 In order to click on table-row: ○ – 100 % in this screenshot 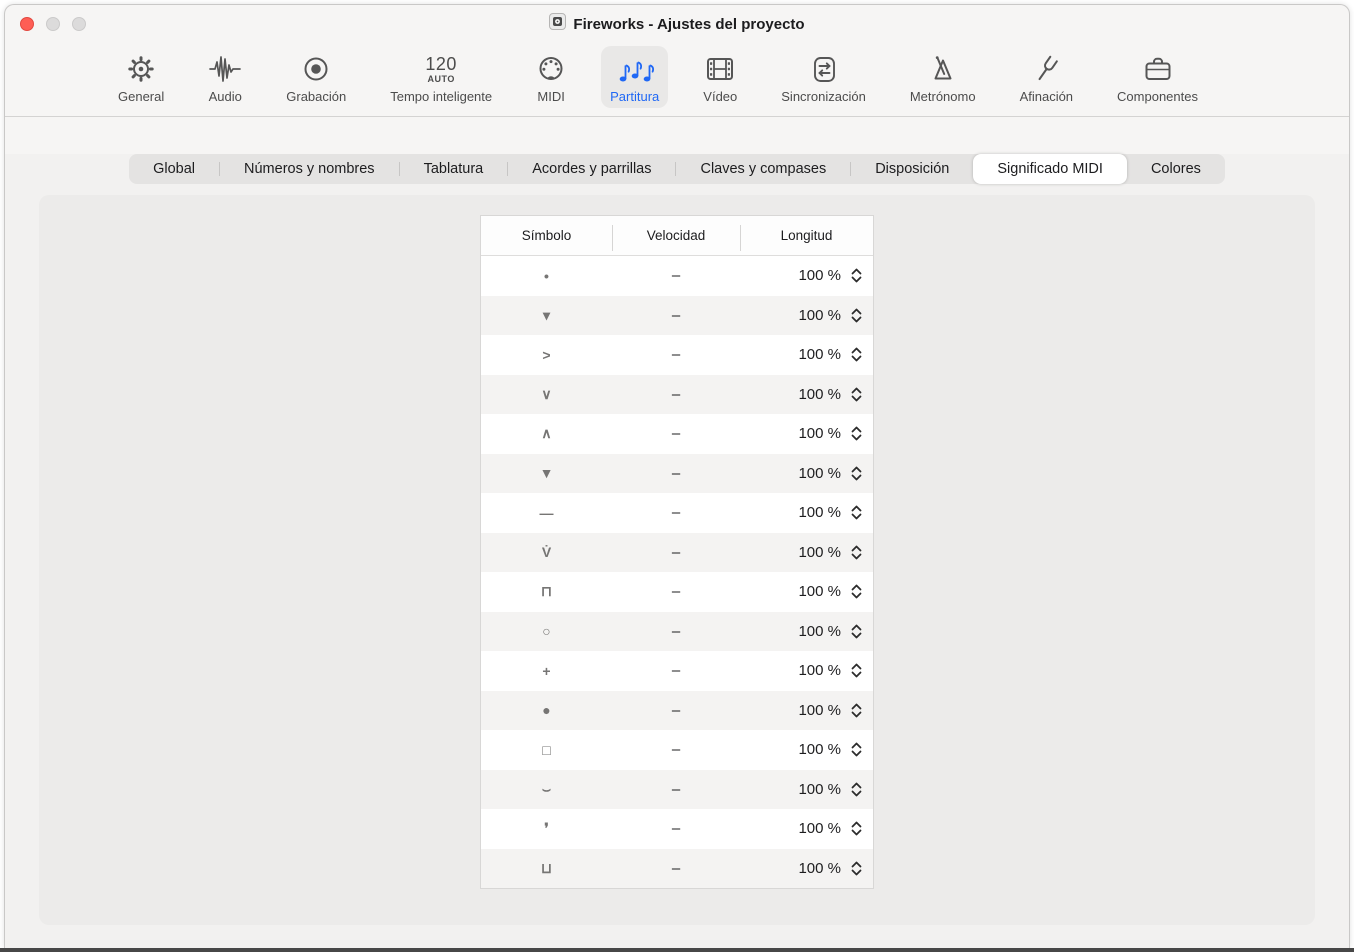, I will do `click(677, 631)`.